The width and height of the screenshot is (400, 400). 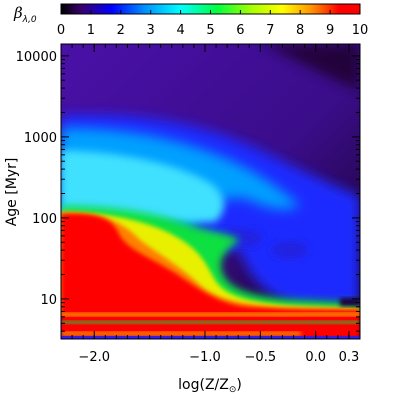 What do you see at coordinates (270, 30) in the screenshot?
I see `colorbar-tick-label: 7` at bounding box center [270, 30].